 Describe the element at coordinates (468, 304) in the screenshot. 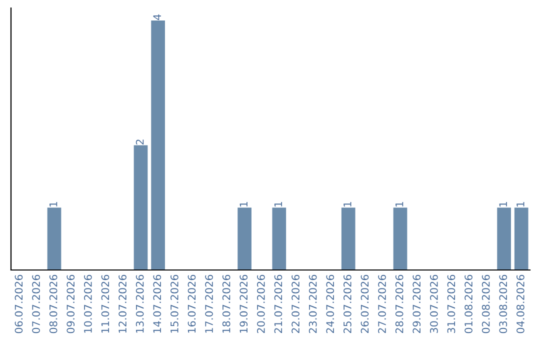

I see `x-tick-label: 01.08.2026` at that location.